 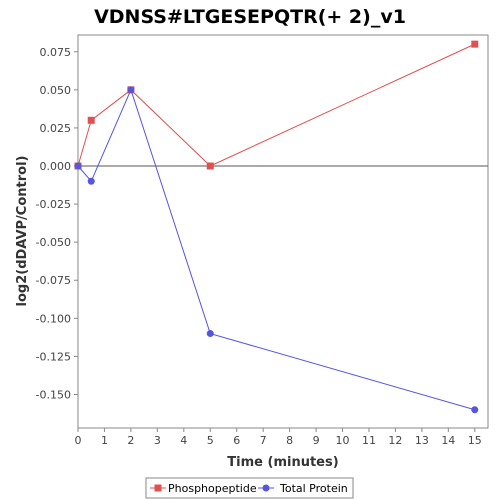 What do you see at coordinates (343, 440) in the screenshot?
I see `x-tick-label: 10` at bounding box center [343, 440].